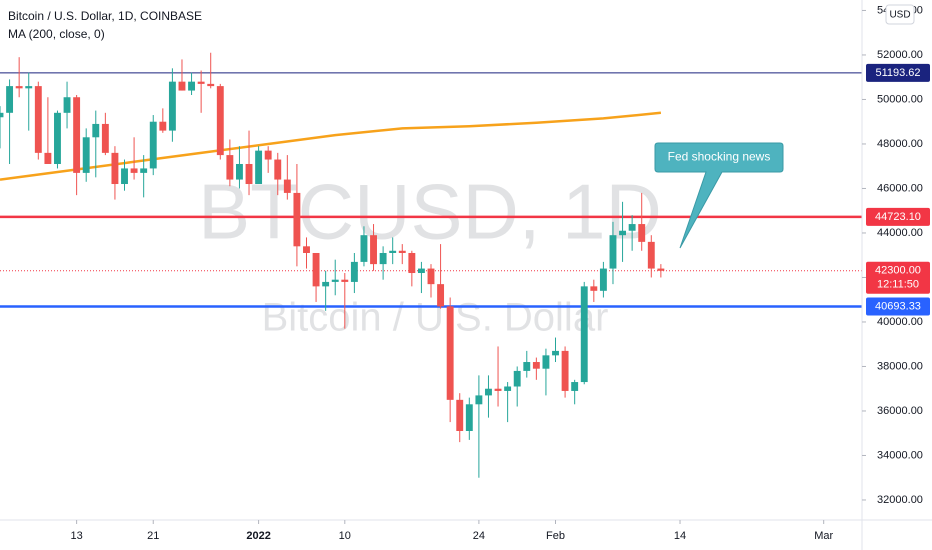  What do you see at coordinates (900, 233) in the screenshot?
I see `y-tick-label: 44000.00` at bounding box center [900, 233].